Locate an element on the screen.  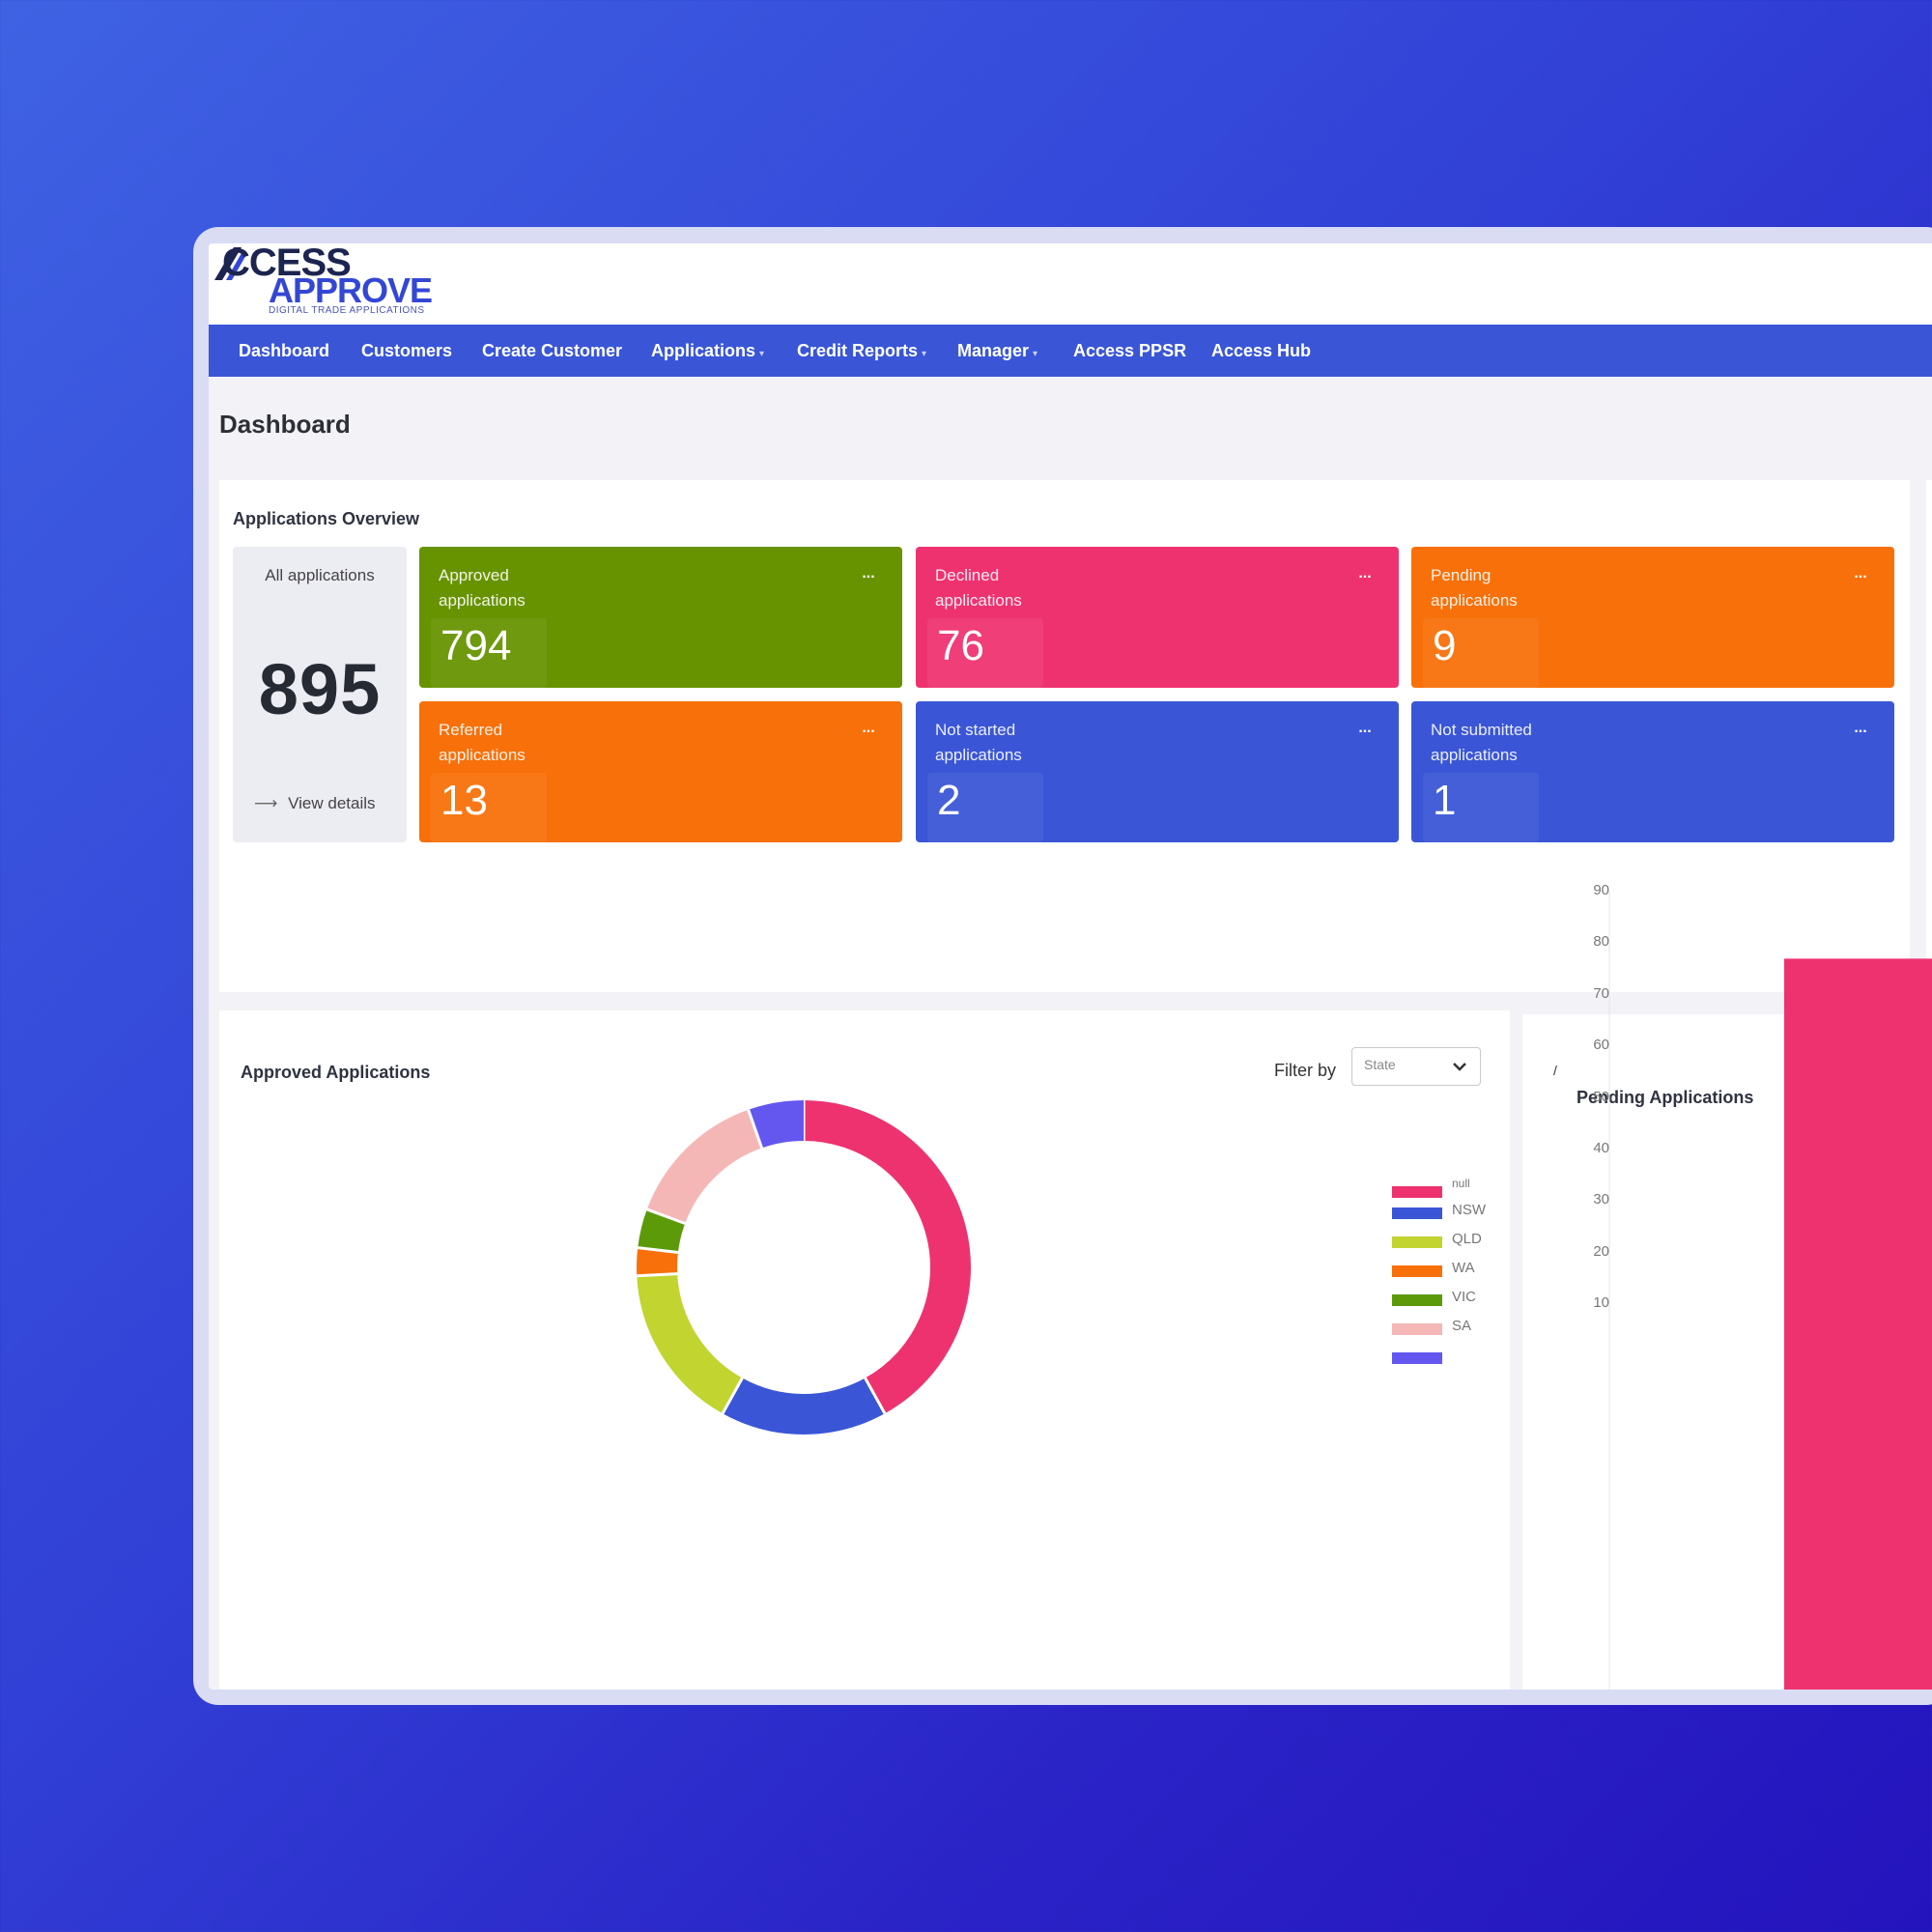
donut-slice-sa is located at coordinates (704, 1167).